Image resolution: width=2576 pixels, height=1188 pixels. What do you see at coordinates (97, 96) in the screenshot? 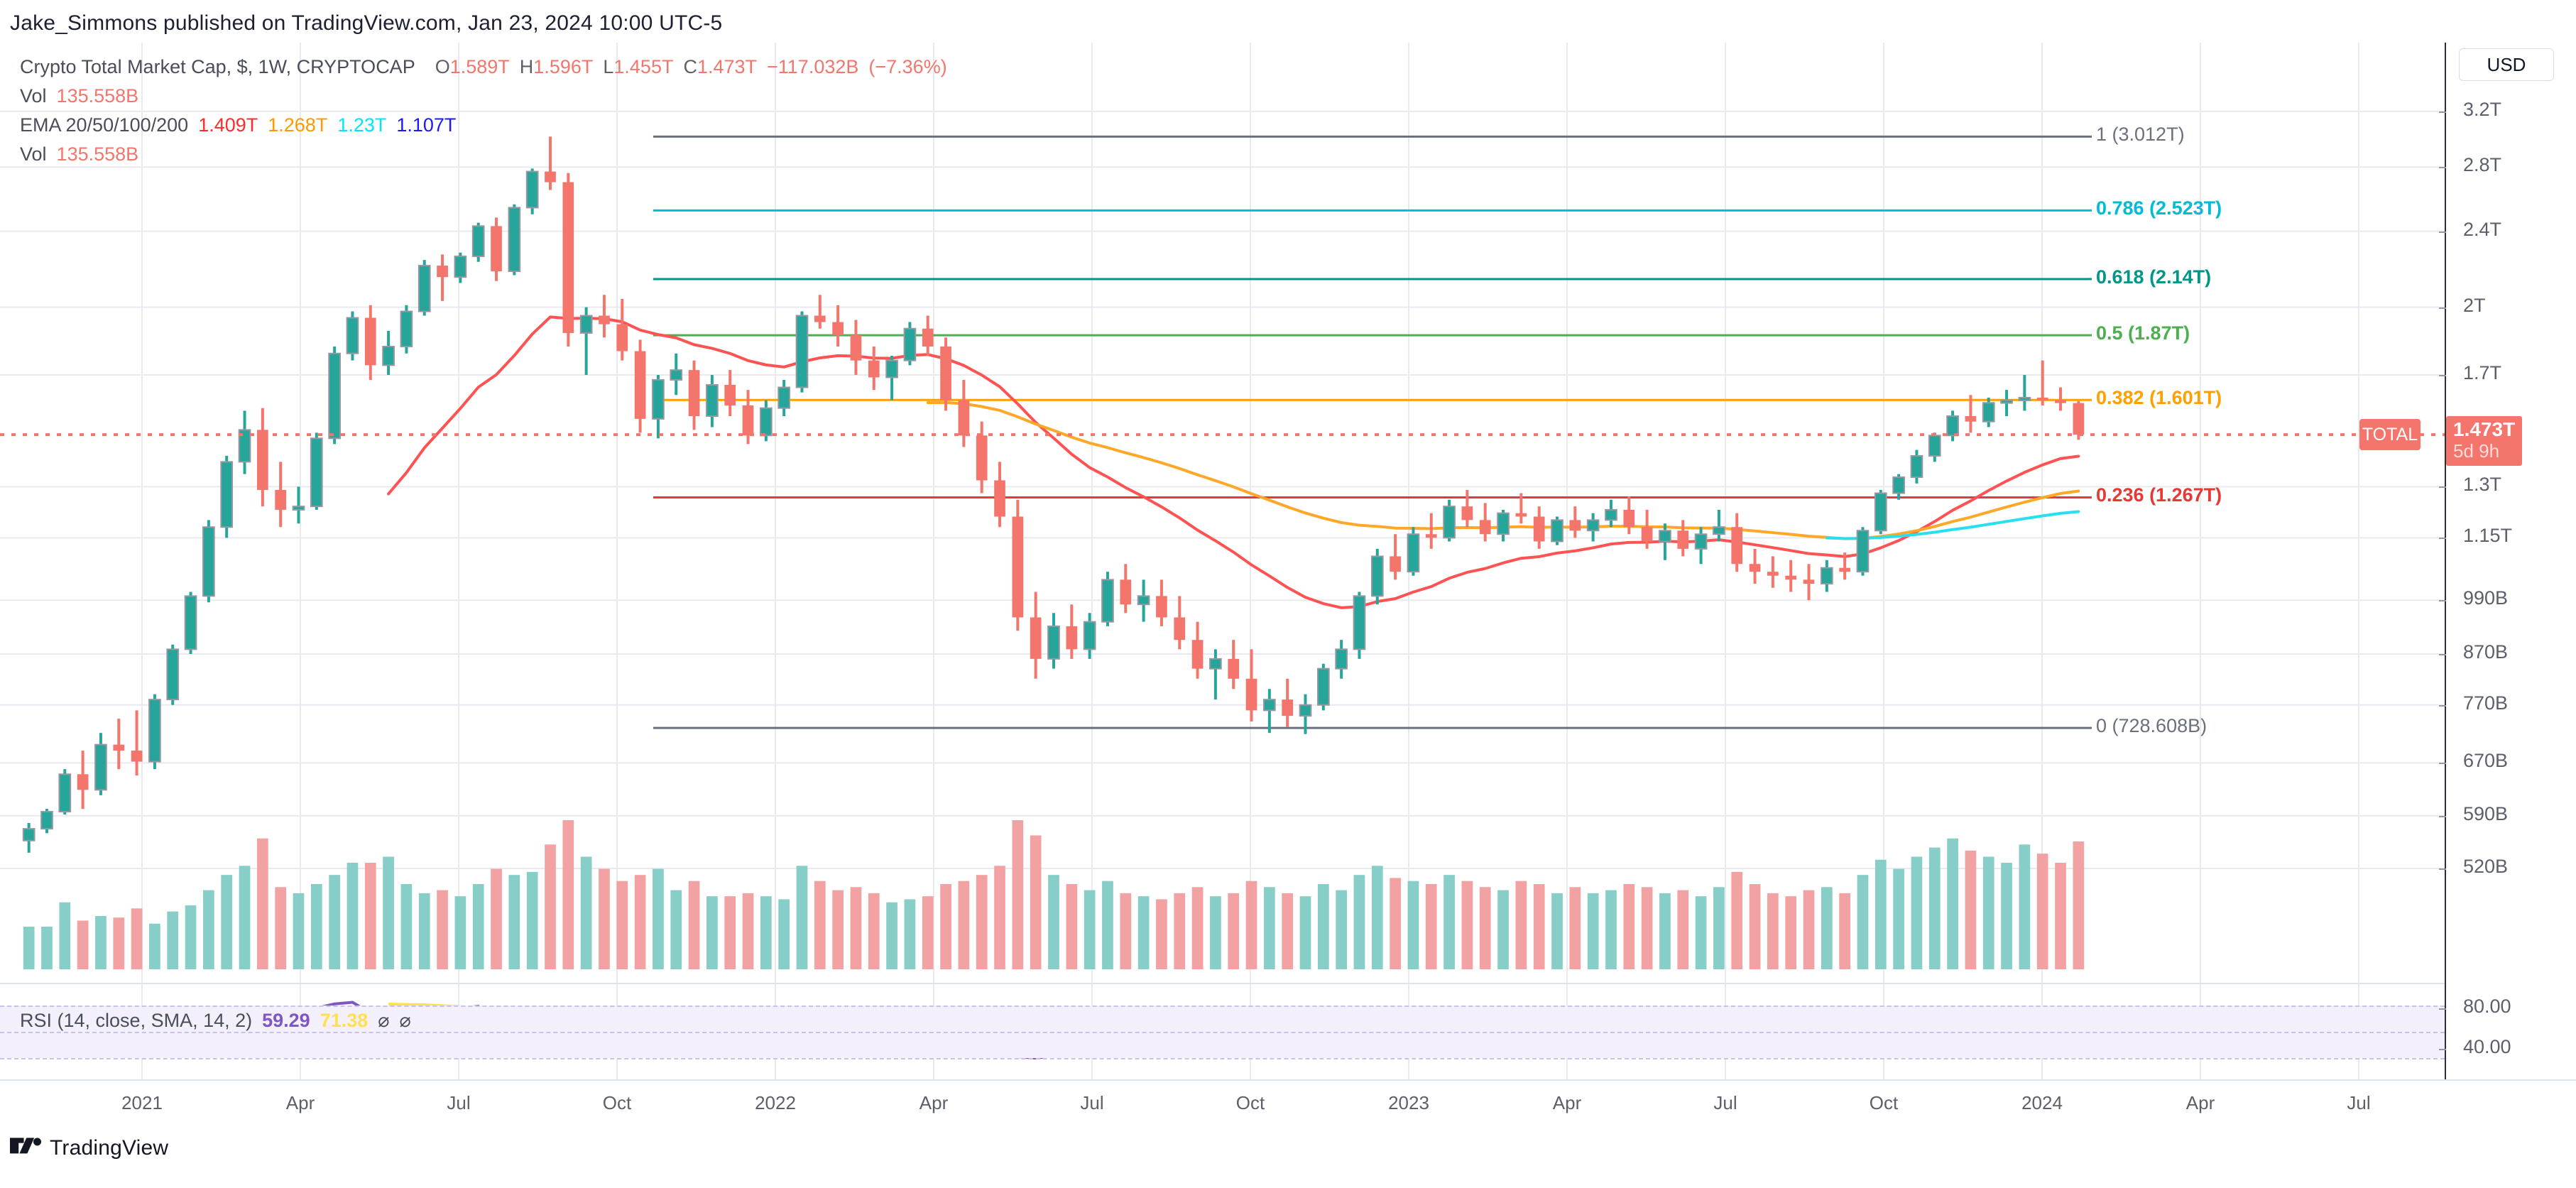
I see `legend-volume-value: 135.558B` at bounding box center [97, 96].